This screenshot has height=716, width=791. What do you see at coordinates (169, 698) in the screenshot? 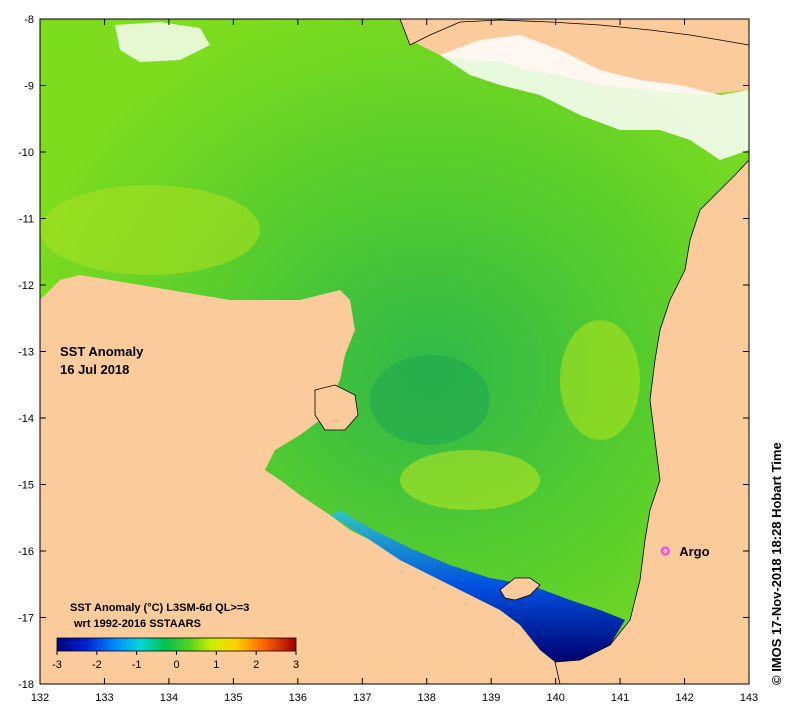
I see `x-tick-label: 134` at bounding box center [169, 698].